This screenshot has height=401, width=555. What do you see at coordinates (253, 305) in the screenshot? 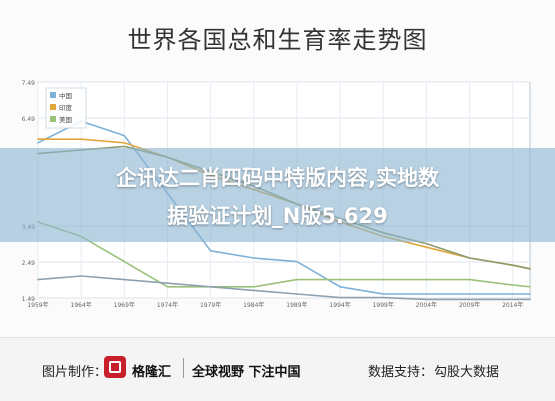
I see `x-tick-label: 1984年` at bounding box center [253, 305].